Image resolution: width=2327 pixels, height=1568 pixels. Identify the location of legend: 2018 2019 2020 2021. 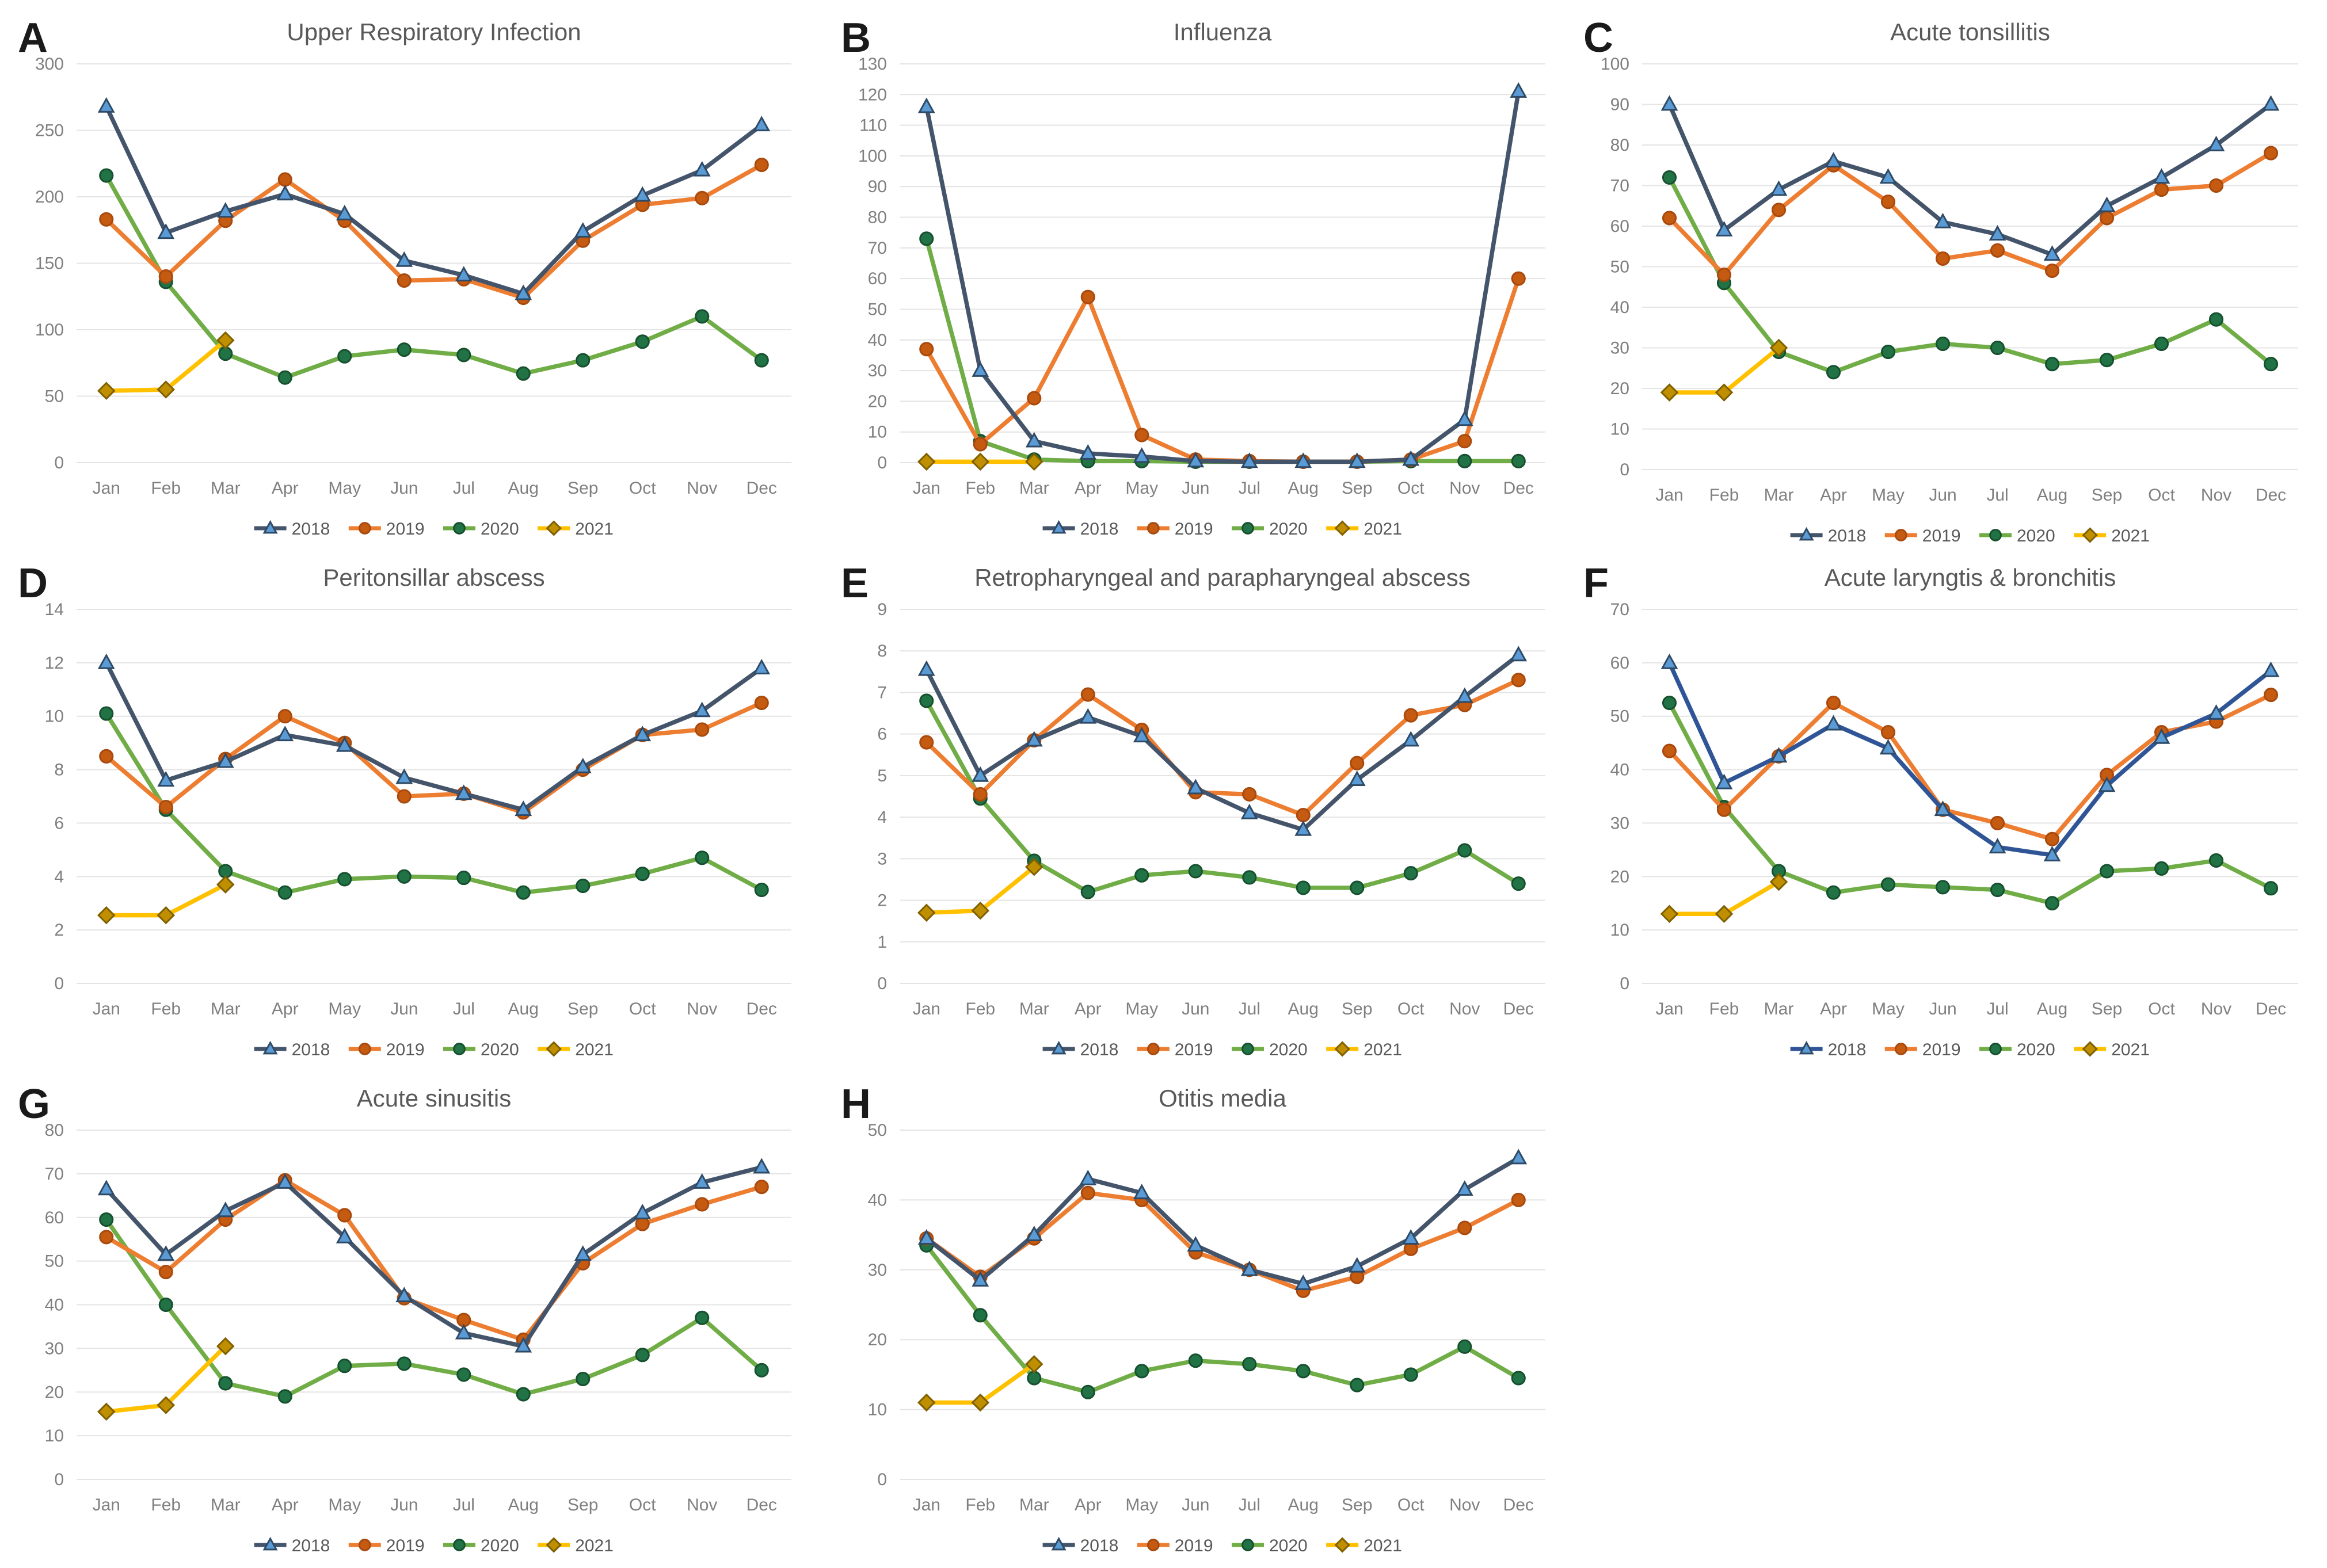
(1222, 1545).